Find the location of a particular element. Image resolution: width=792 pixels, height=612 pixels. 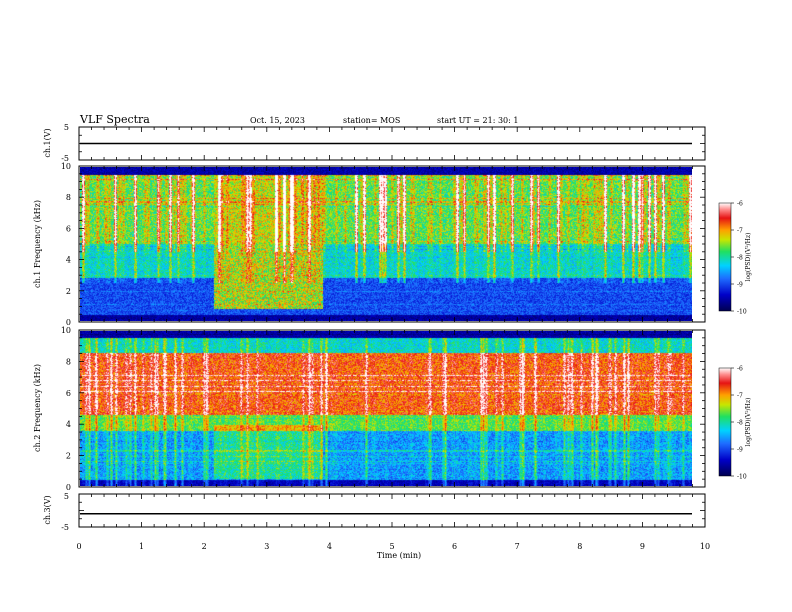

ch2-colorbar is located at coordinates (725, 422).